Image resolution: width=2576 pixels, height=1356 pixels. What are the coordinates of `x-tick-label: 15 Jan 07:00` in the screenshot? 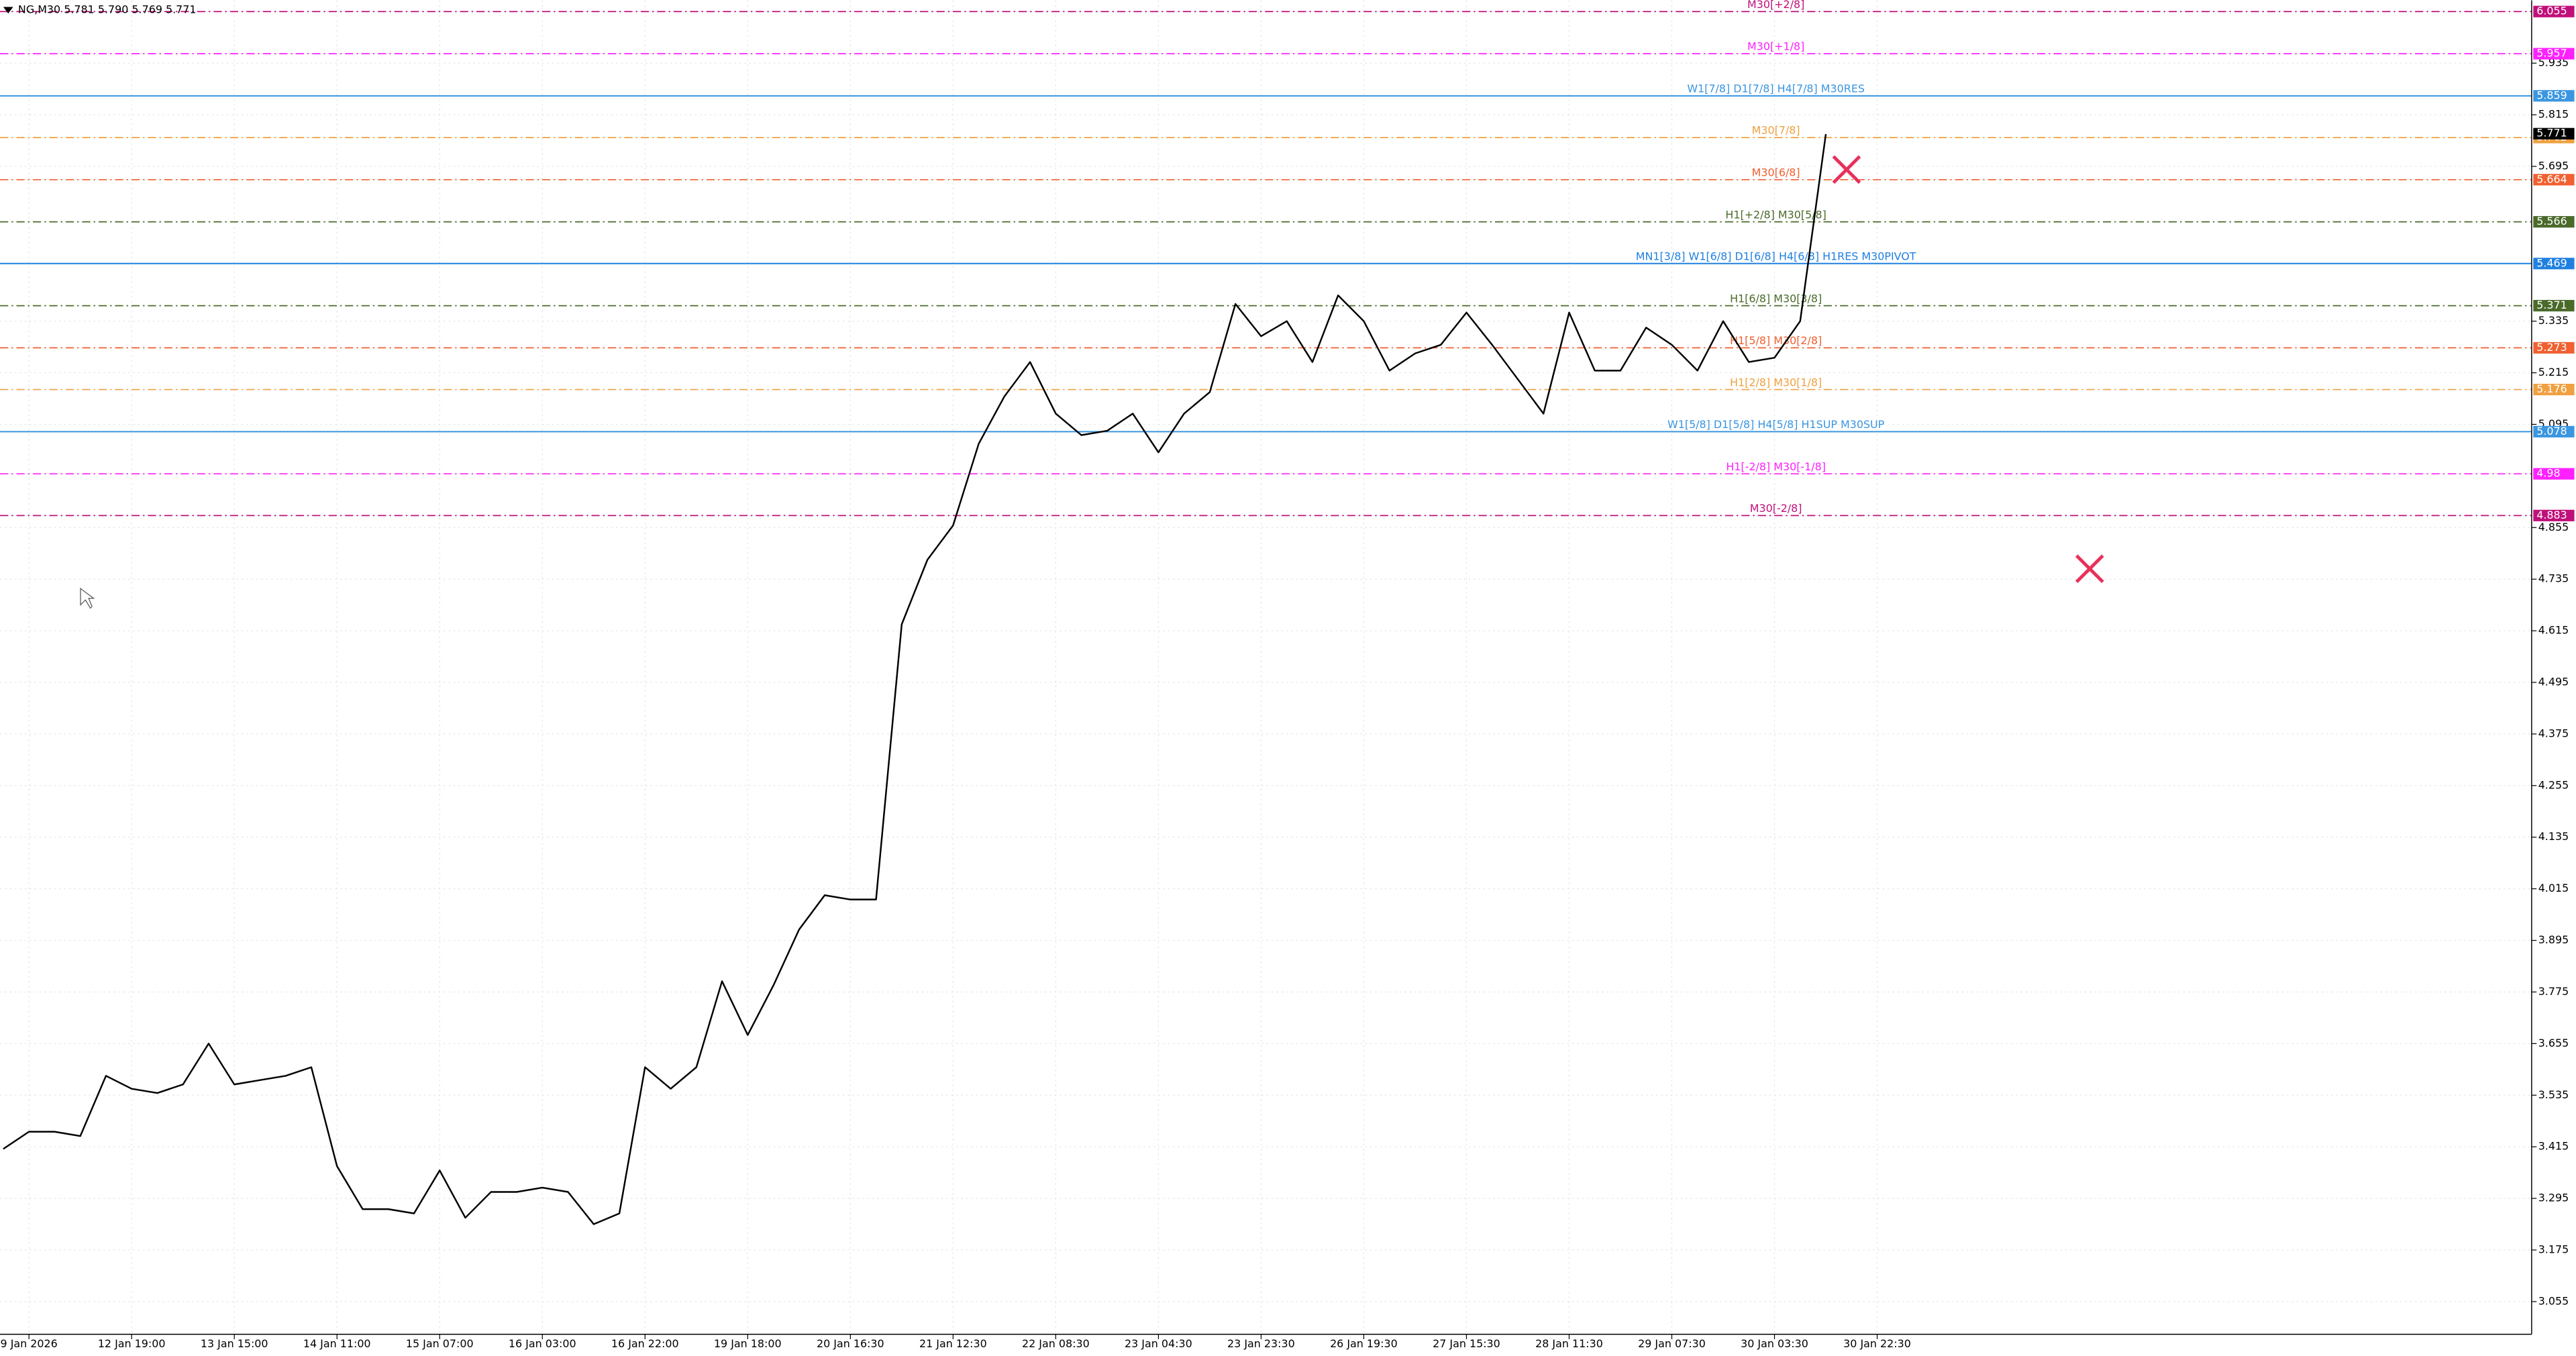 It's located at (440, 1343).